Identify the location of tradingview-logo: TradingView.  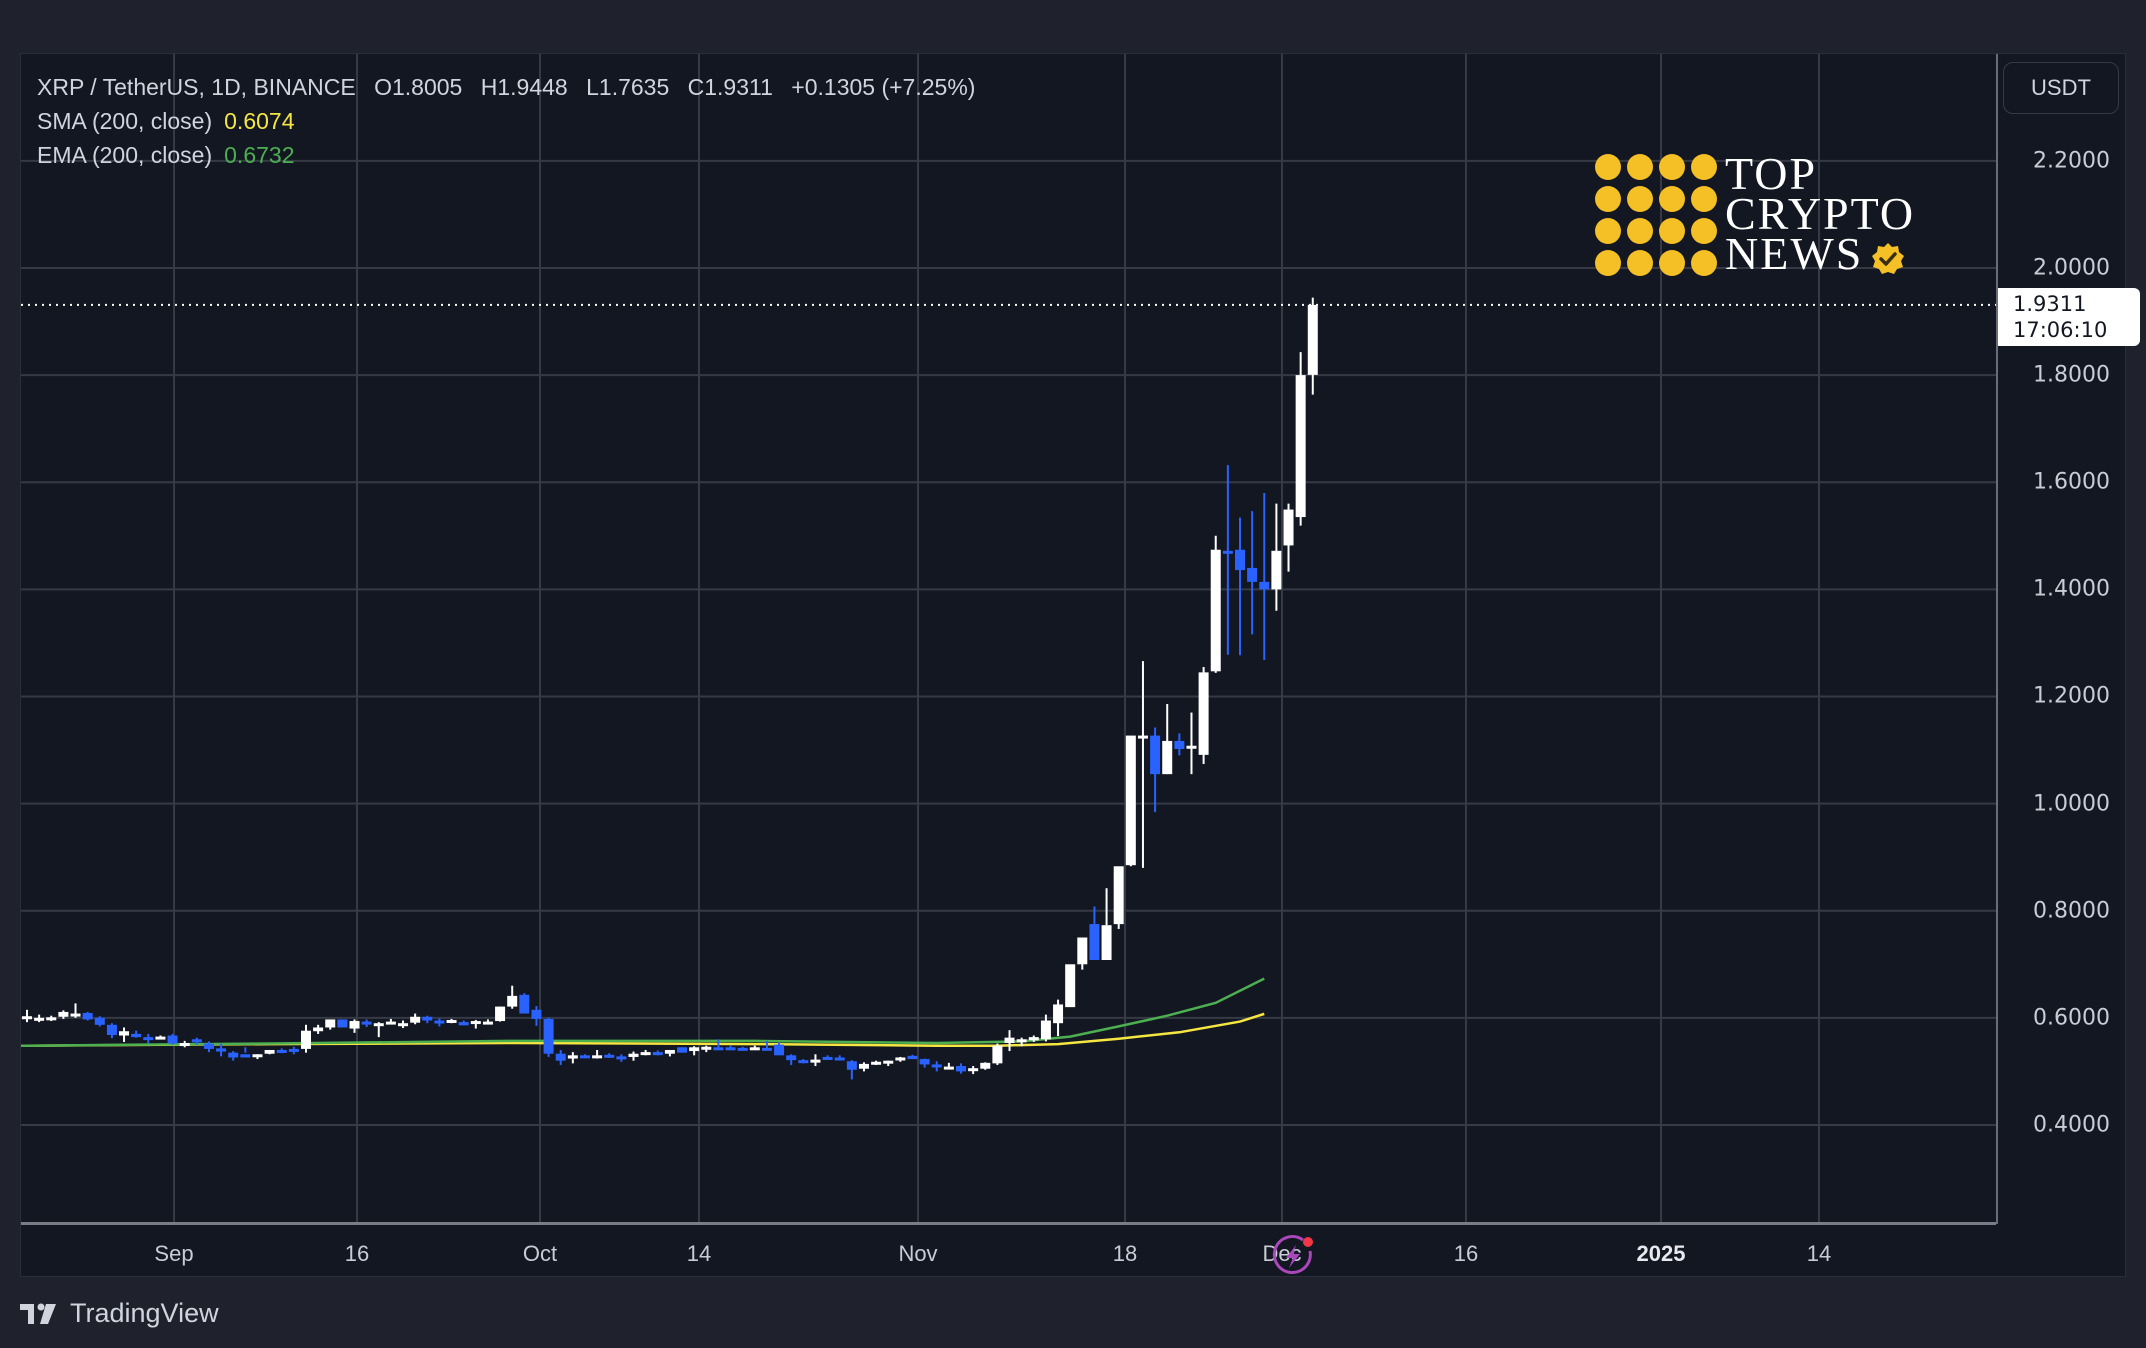
(119, 1313).